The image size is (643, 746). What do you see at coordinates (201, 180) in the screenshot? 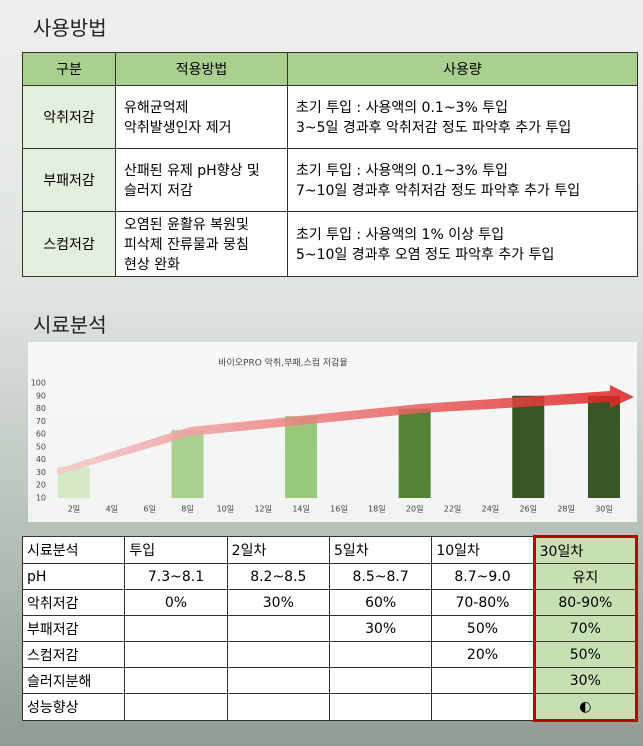
I see `method-cell: 산패된 유제 pH향상 및 슬러지 저감` at bounding box center [201, 180].